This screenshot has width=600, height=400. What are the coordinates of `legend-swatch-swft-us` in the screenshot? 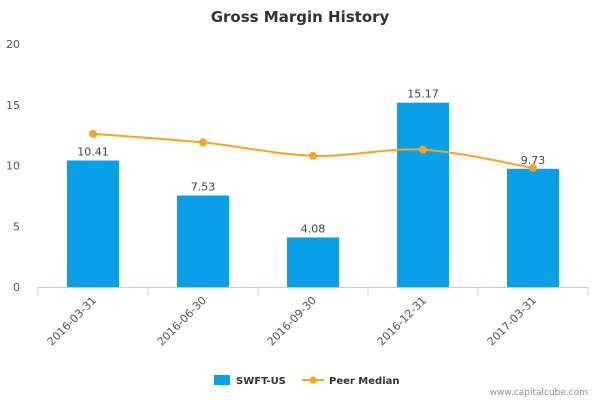 It's located at (222, 380).